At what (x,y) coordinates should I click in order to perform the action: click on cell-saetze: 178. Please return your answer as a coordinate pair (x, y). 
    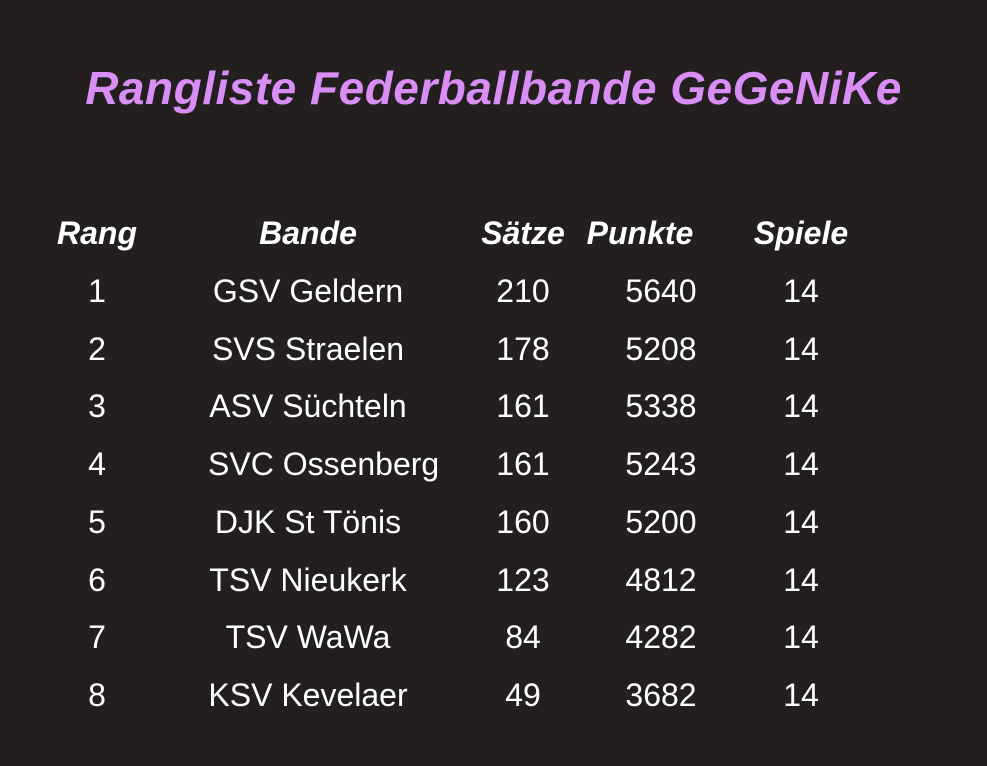
    Looking at the image, I should click on (523, 349).